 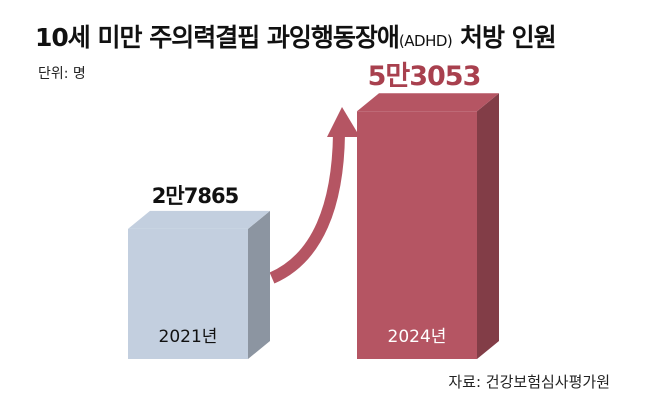 I want to click on bar-category-label-0: 2021년, so click(x=188, y=337).